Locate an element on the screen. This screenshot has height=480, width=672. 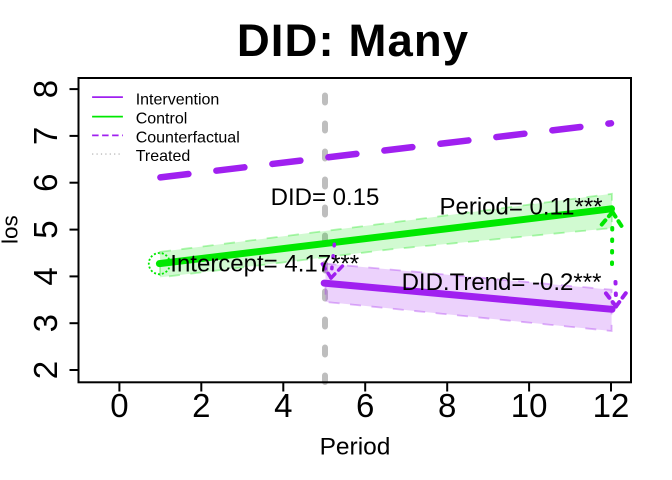
svg-text: Control is located at coordinates (162, 118).